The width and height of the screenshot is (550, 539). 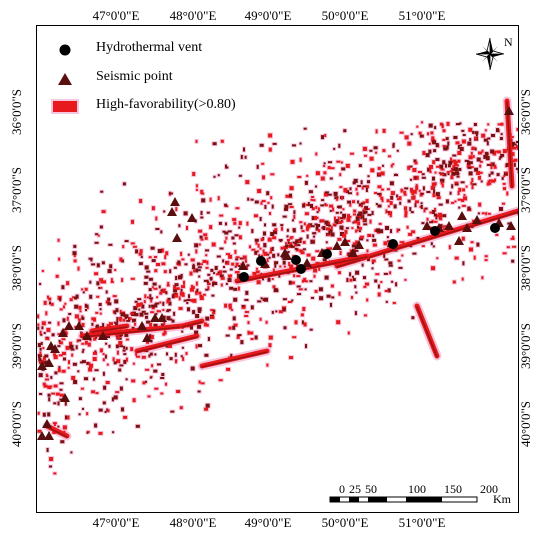 What do you see at coordinates (345, 522) in the screenshot?
I see `lon-label-50-bottom: 50°0'0"E` at bounding box center [345, 522].